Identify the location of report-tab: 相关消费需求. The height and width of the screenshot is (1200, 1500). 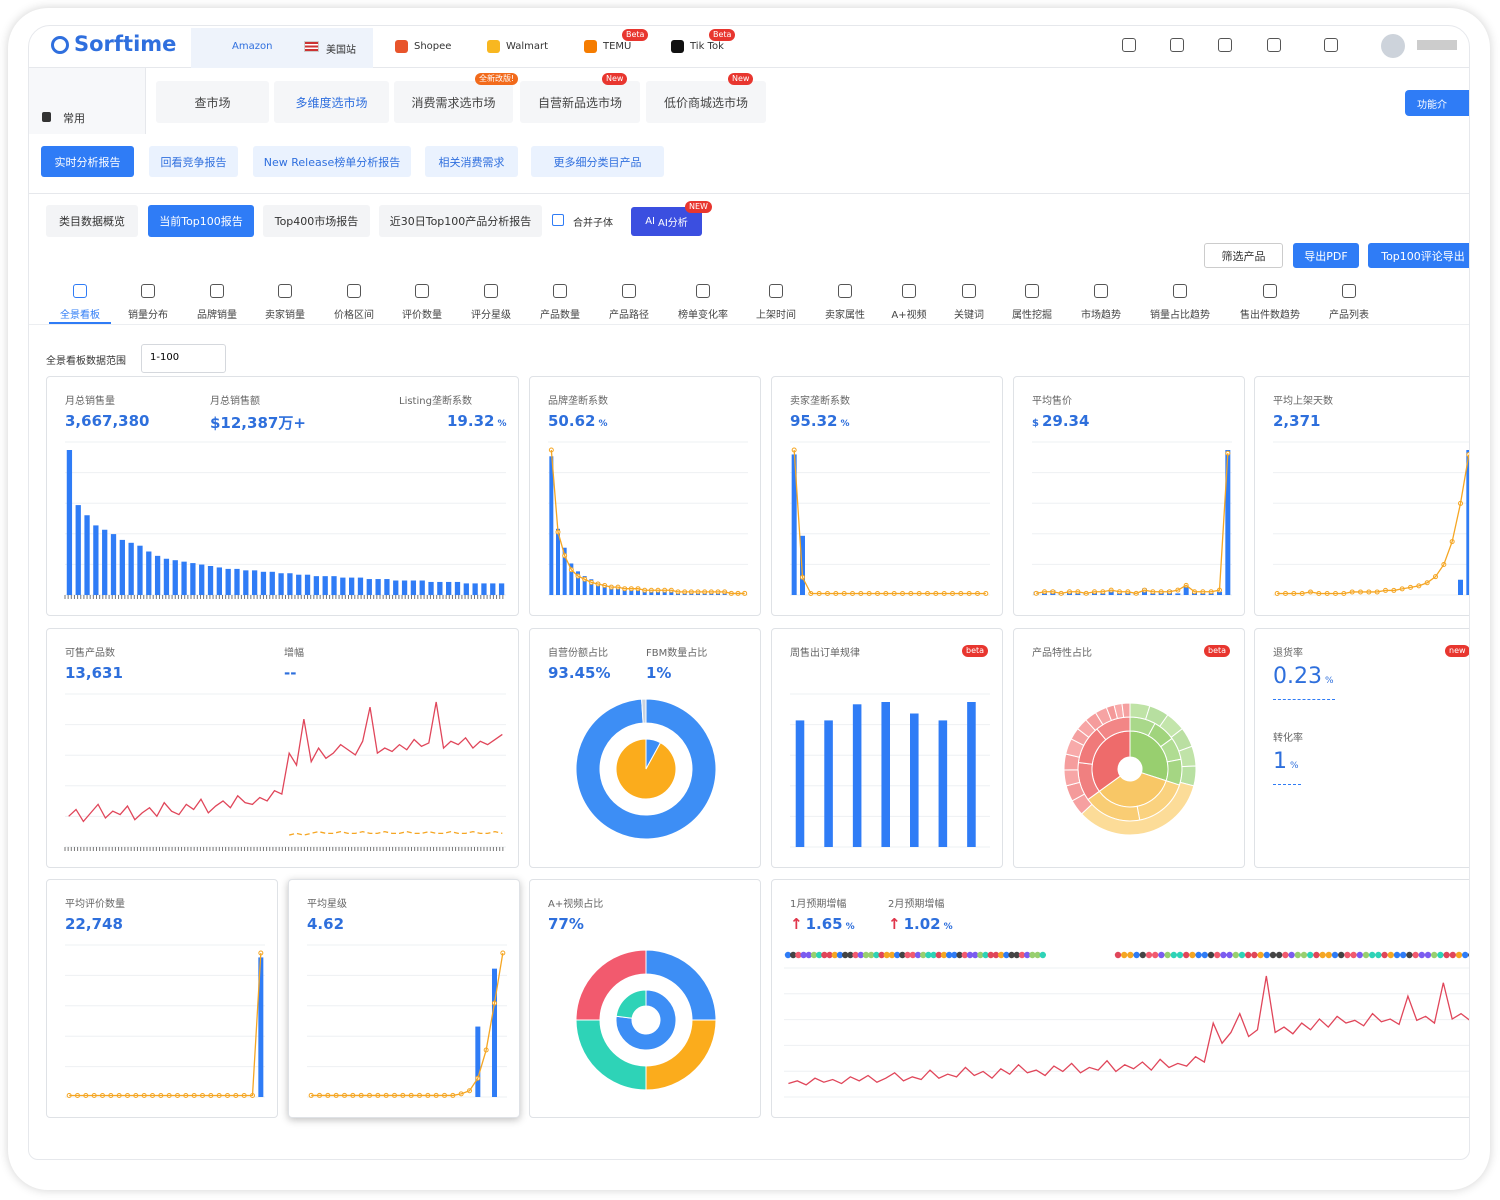
(471, 161).